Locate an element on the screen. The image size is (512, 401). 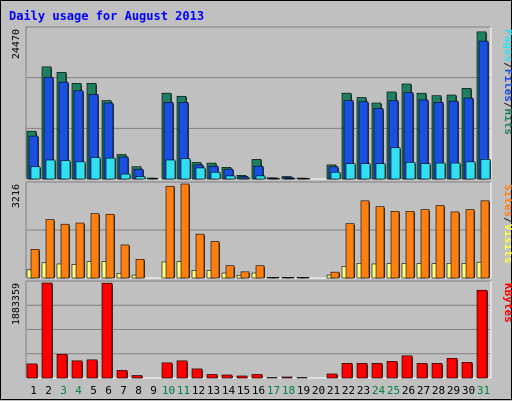
legend-files: Files is located at coordinates (507, 85).